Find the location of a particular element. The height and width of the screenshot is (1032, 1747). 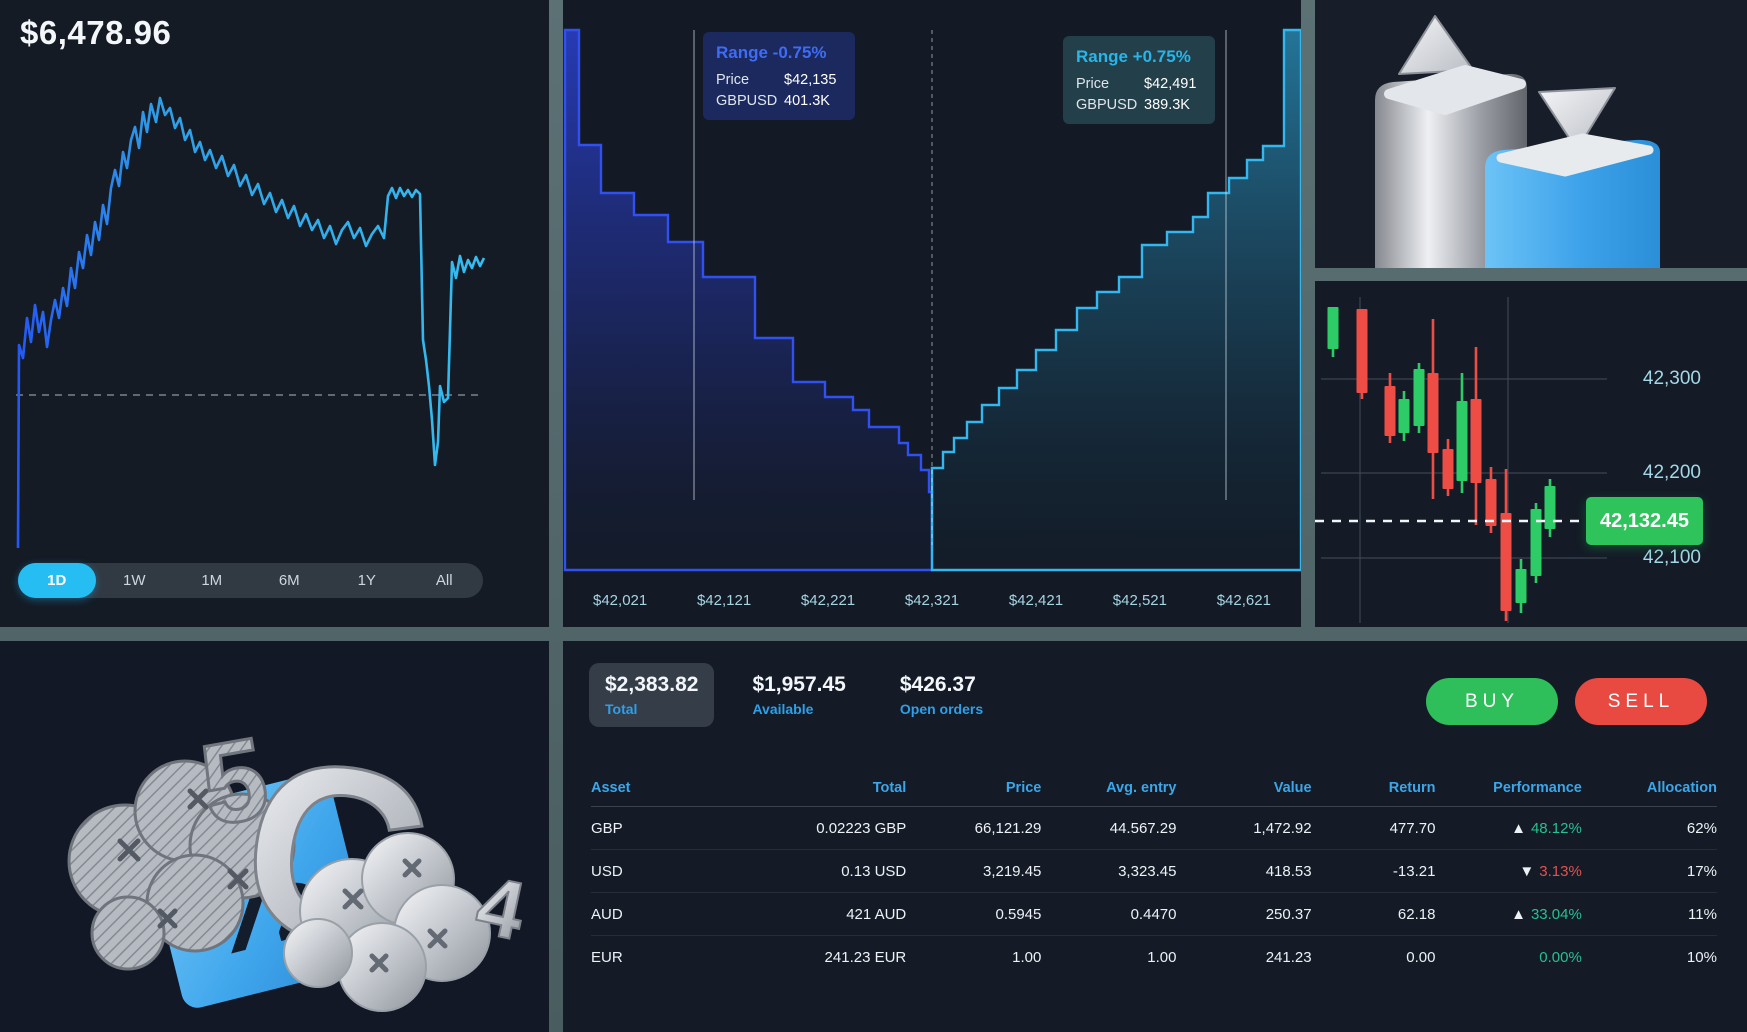

range-button-1m: 1M is located at coordinates (212, 580).